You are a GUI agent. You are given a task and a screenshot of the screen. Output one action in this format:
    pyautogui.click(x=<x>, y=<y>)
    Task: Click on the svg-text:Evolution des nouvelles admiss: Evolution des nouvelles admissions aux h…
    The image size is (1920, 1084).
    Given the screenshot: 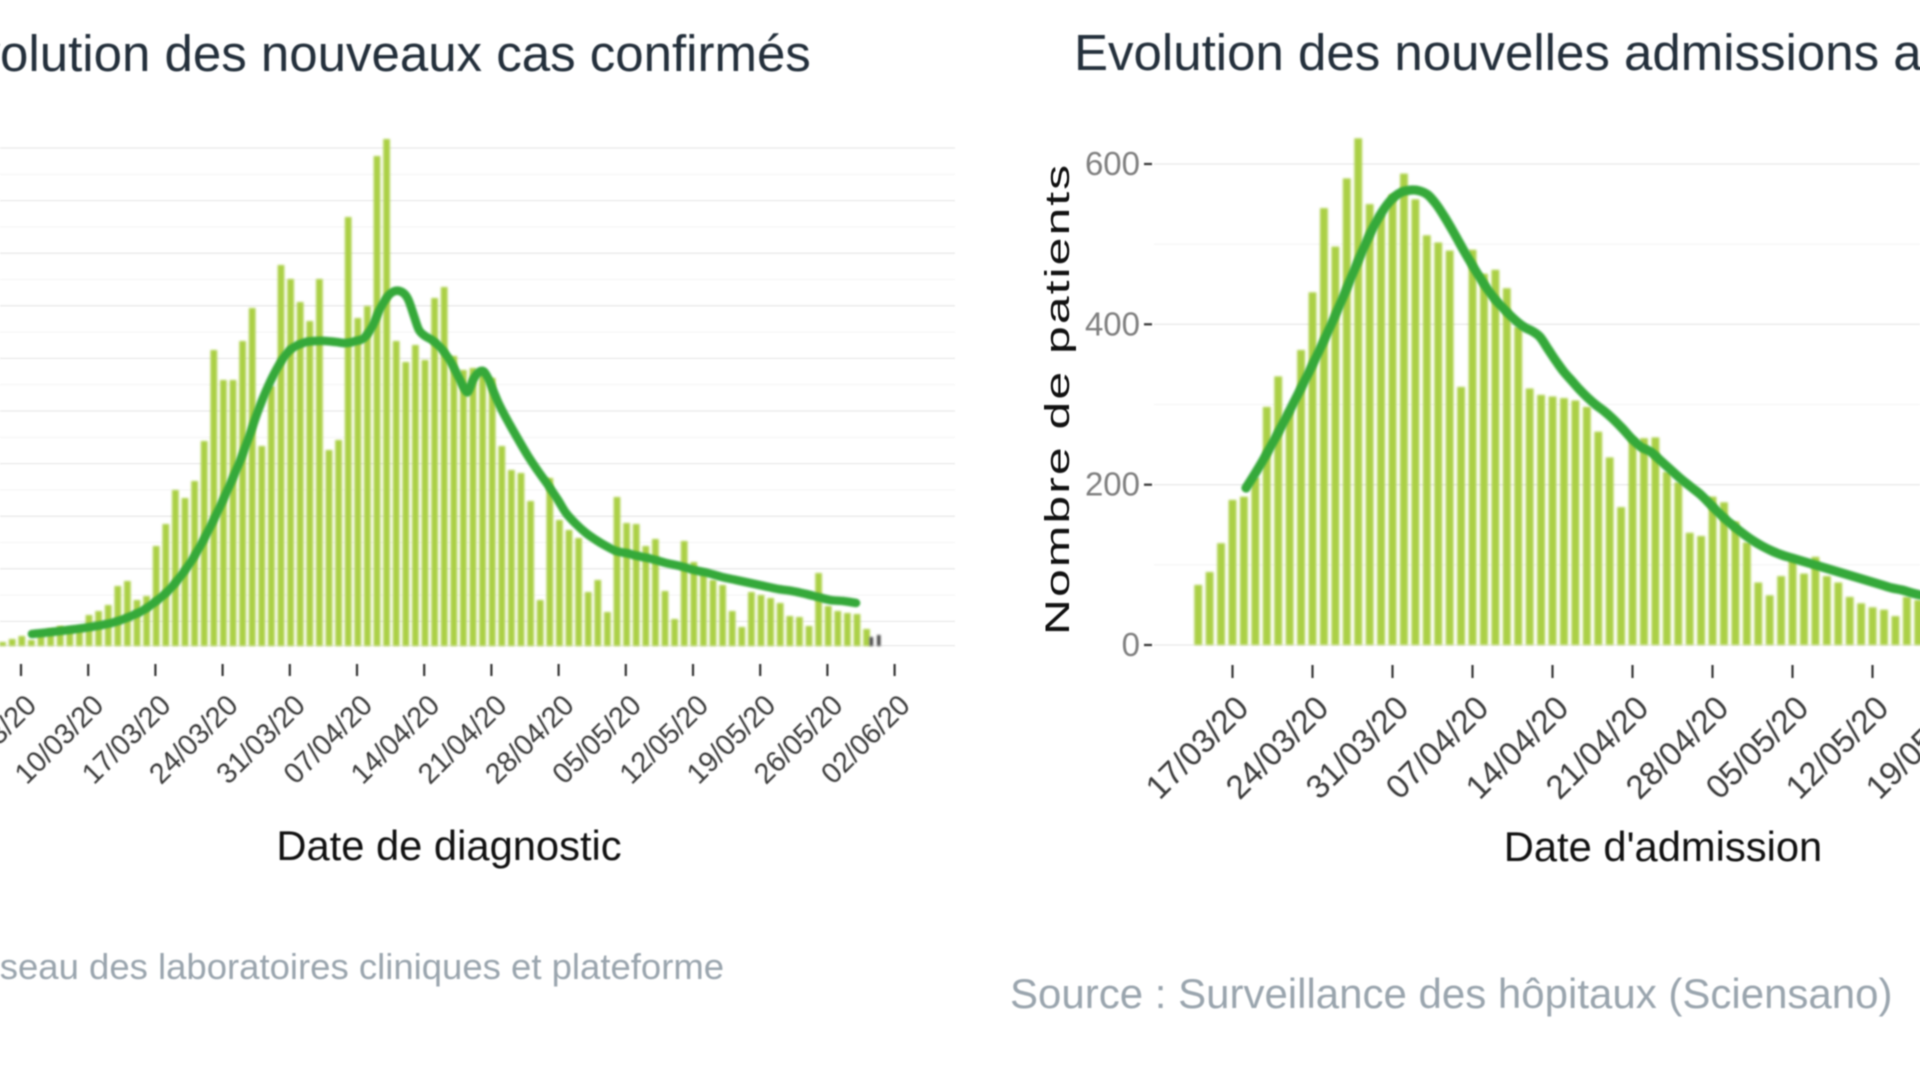 What is the action you would take?
    pyautogui.click(x=1497, y=52)
    